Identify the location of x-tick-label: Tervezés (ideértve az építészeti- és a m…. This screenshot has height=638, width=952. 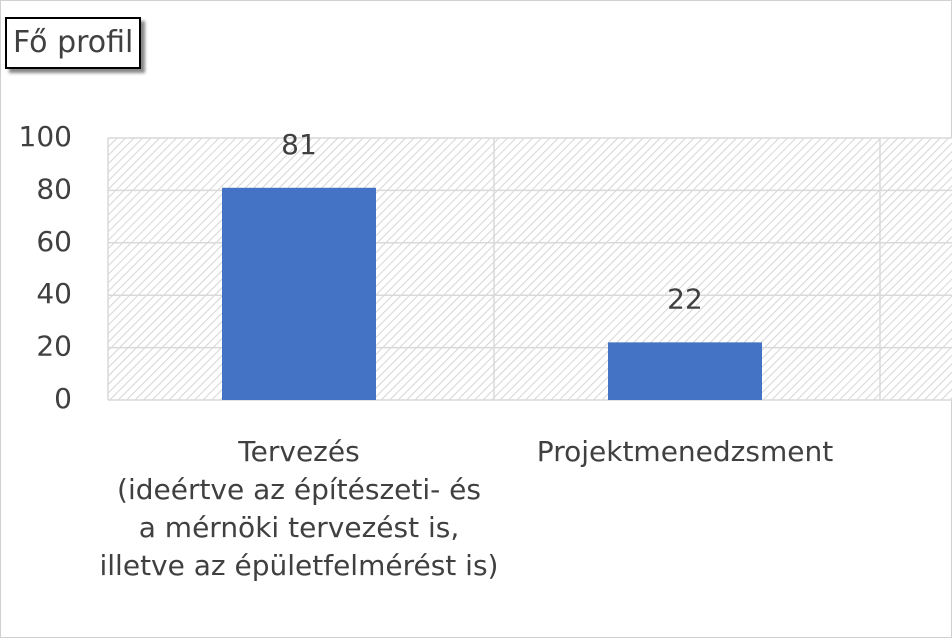
(299, 508).